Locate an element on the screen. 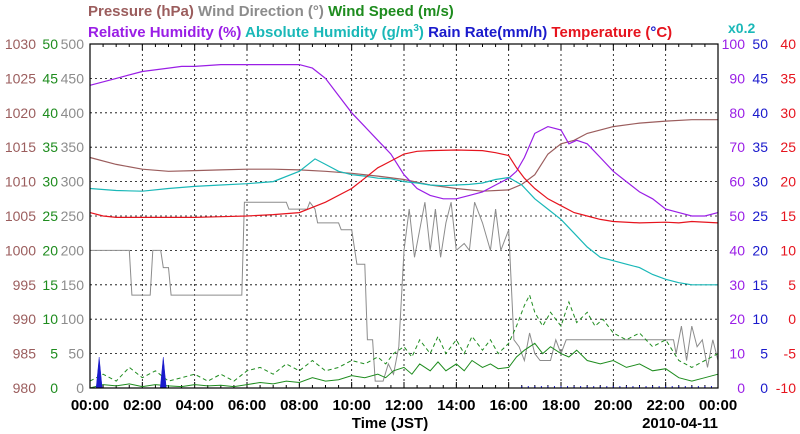  y-tick-rh: 50 is located at coordinates (737, 216).